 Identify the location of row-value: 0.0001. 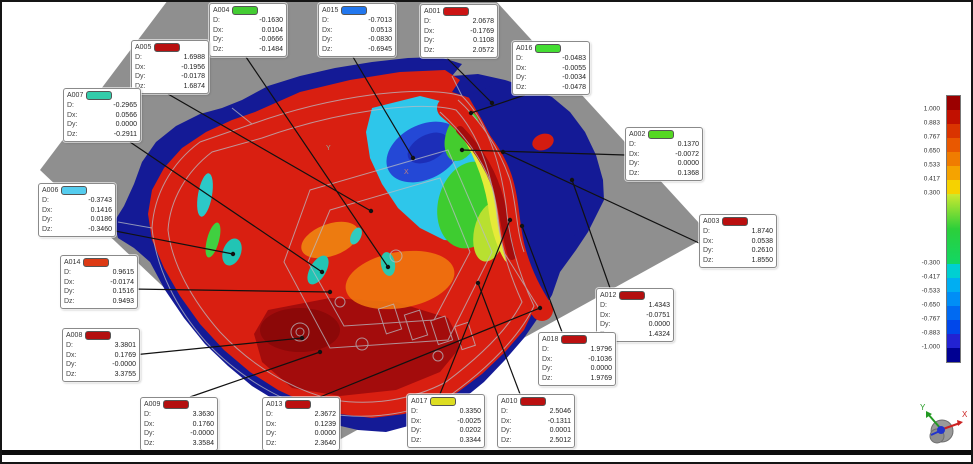
(560, 431).